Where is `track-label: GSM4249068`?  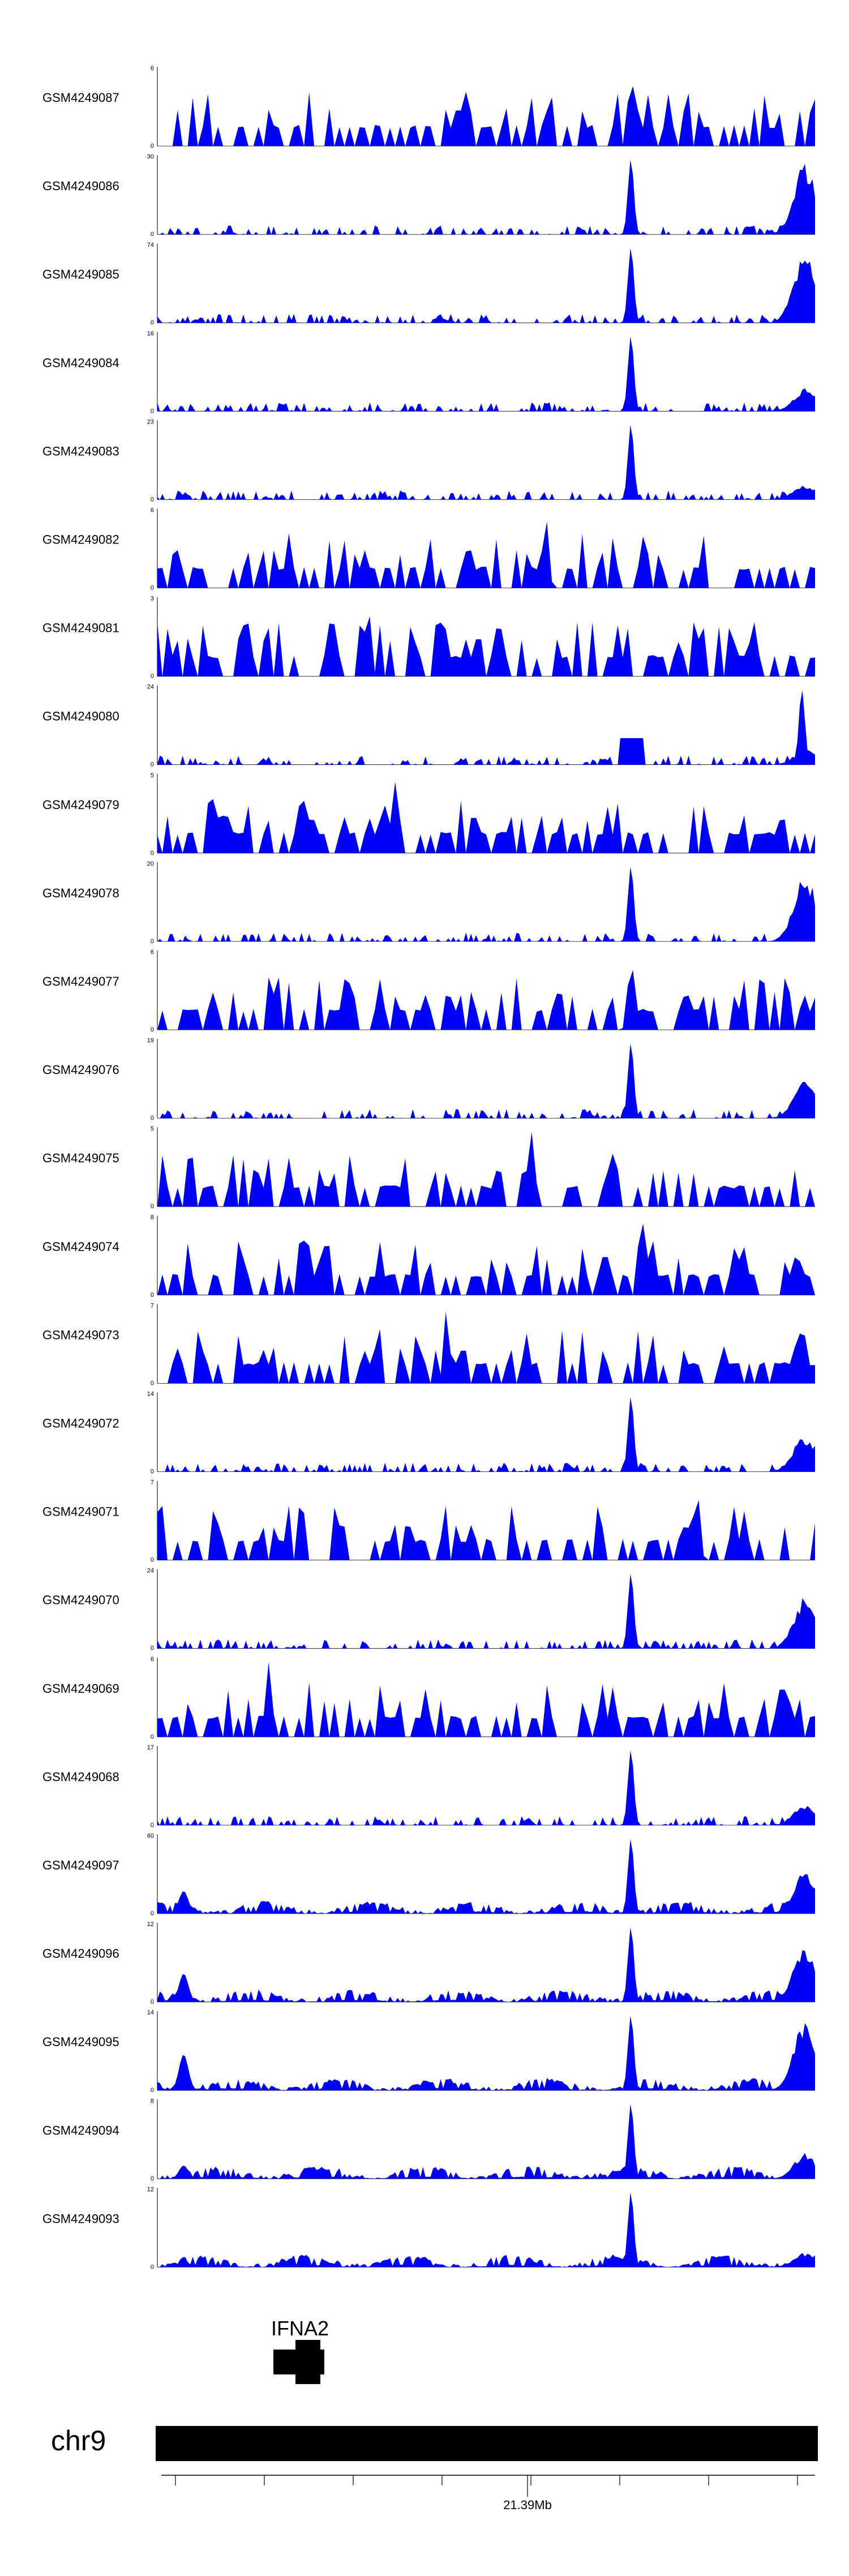 track-label: GSM4249068 is located at coordinates (80, 1777).